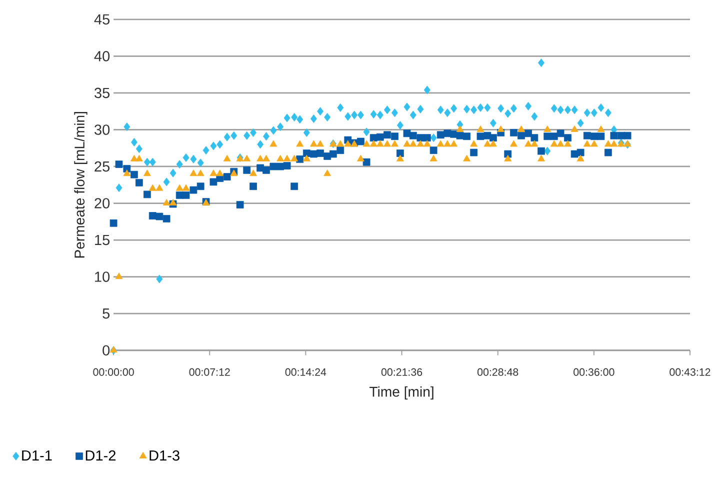 The image size is (714, 478). What do you see at coordinates (209, 372) in the screenshot?
I see `x-tick-label: 00:07:12` at bounding box center [209, 372].